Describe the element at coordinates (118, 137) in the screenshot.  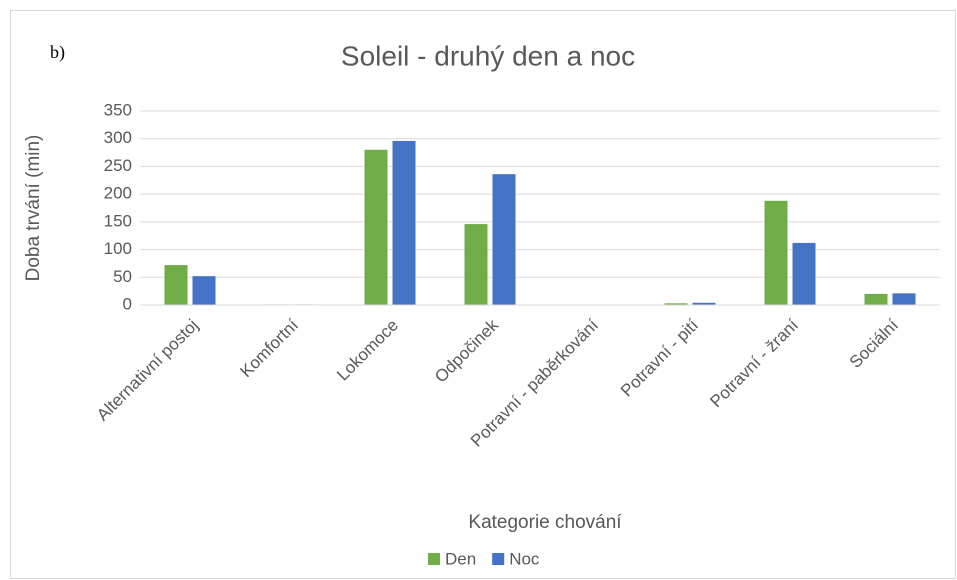
I see `y-tick-label: 300` at that location.